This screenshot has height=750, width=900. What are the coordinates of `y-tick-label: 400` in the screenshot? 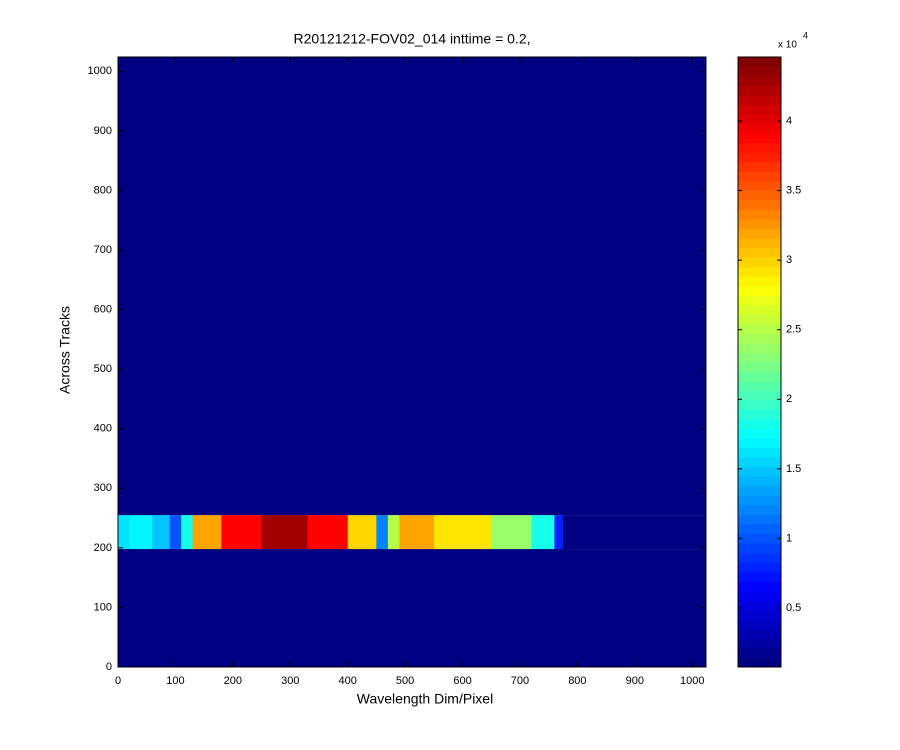 It's located at (103, 429).